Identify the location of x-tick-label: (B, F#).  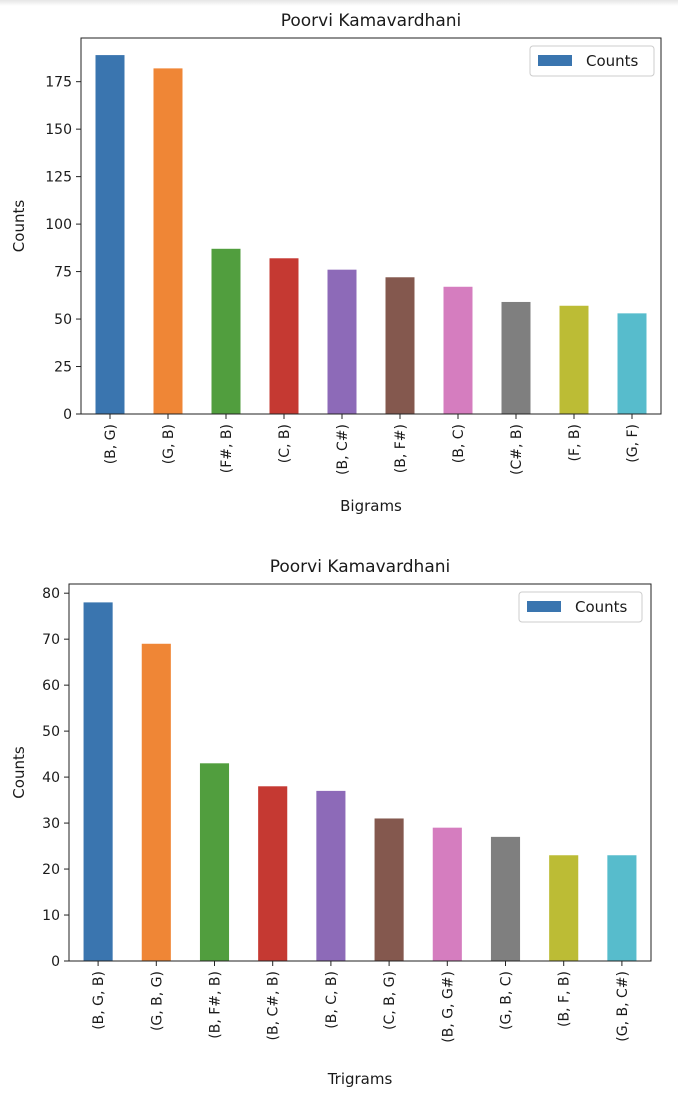
(401, 448).